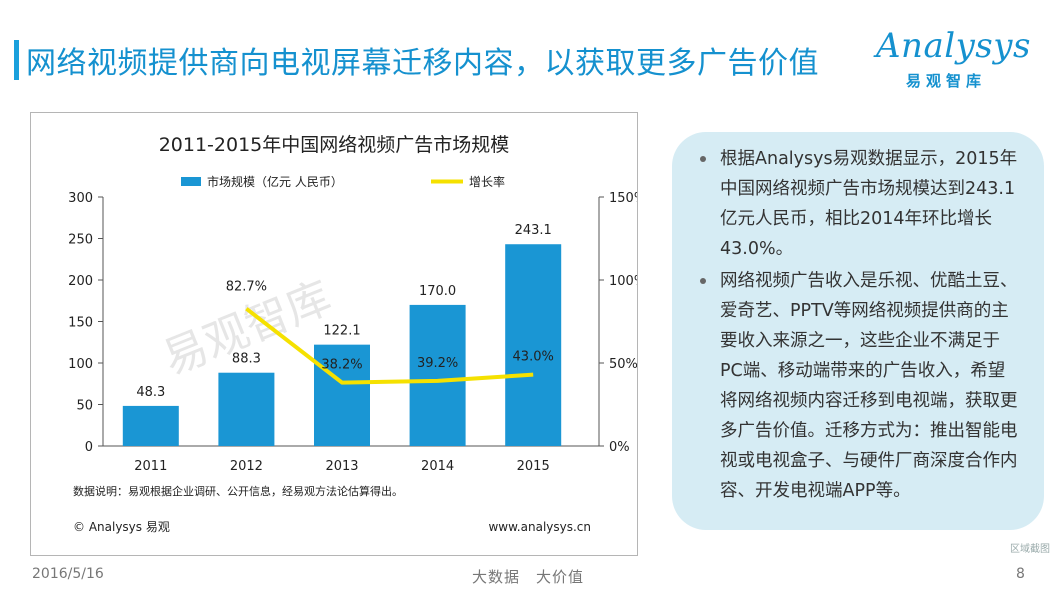  Describe the element at coordinates (539, 527) in the screenshot. I see `chart-website: www.analysys.cn` at that location.